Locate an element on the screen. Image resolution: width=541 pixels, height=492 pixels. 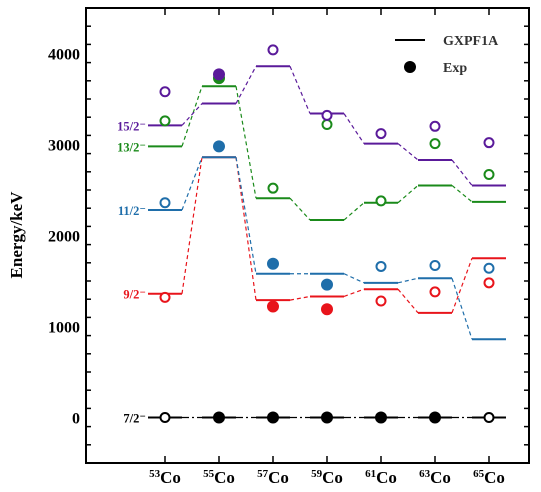
x-category-label: 55Co is located at coordinates (219, 477).